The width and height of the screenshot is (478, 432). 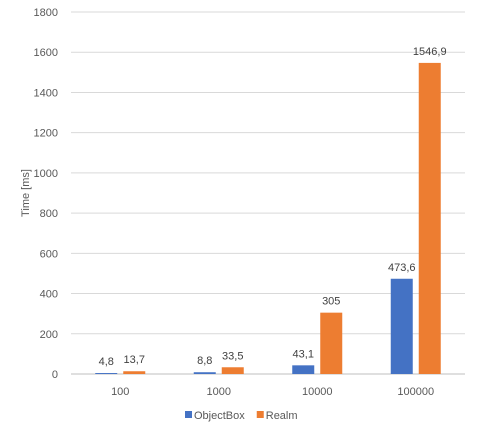 What do you see at coordinates (402, 268) in the screenshot?
I see `data-label: 473,6` at bounding box center [402, 268].